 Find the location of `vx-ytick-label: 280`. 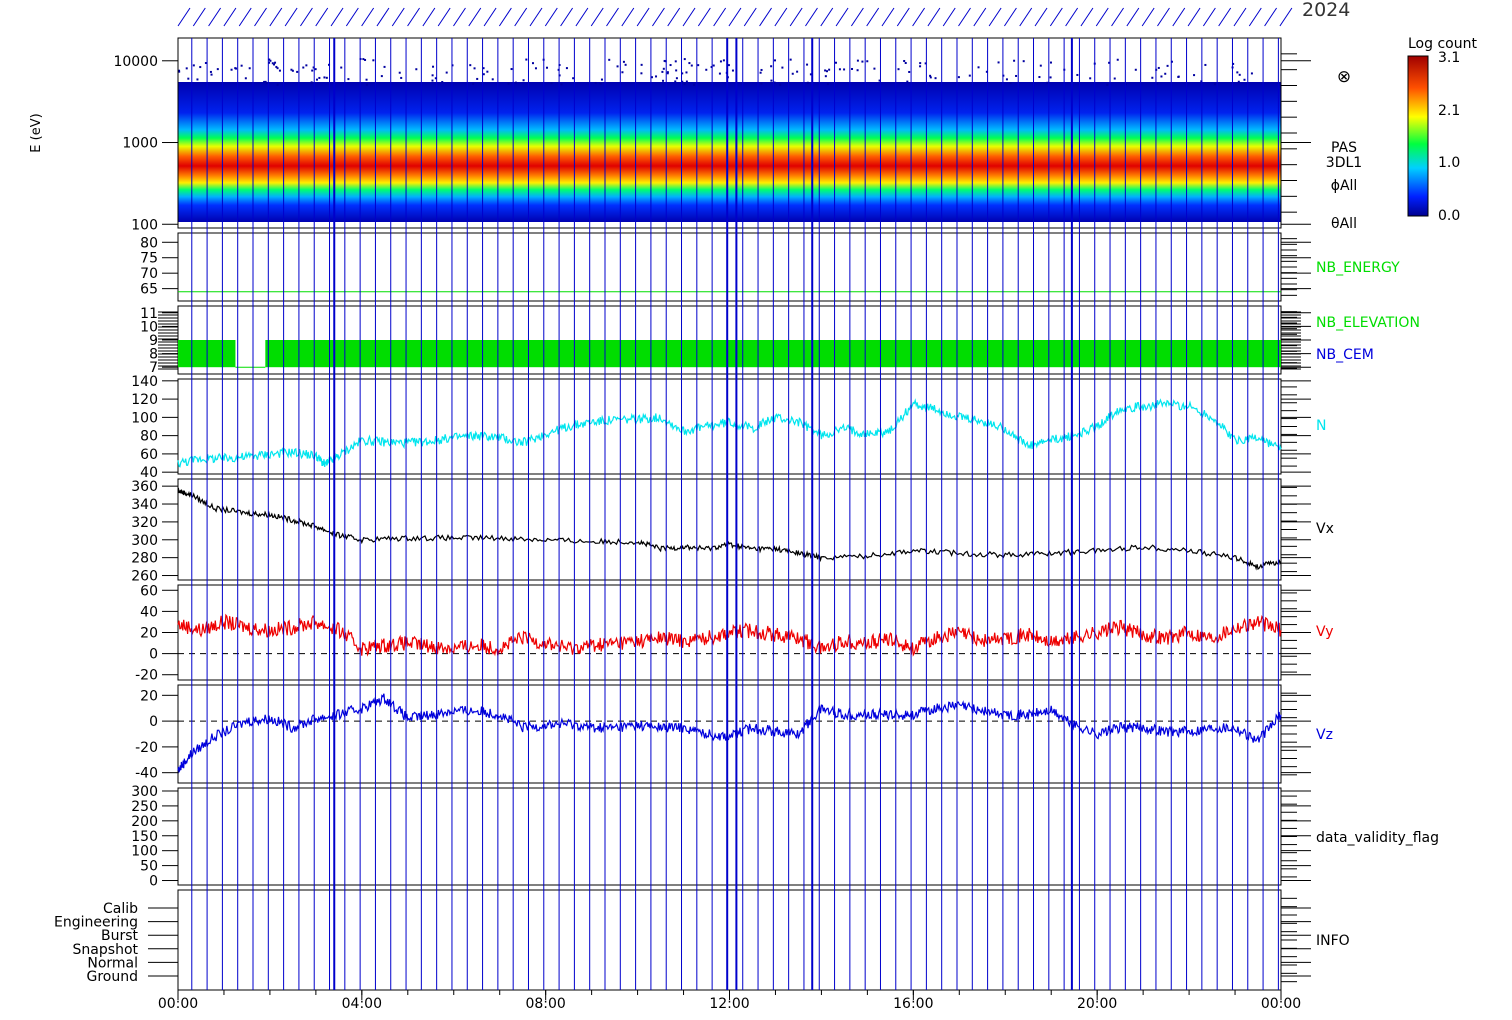

vx-ytick-label: 280 is located at coordinates (144, 559).